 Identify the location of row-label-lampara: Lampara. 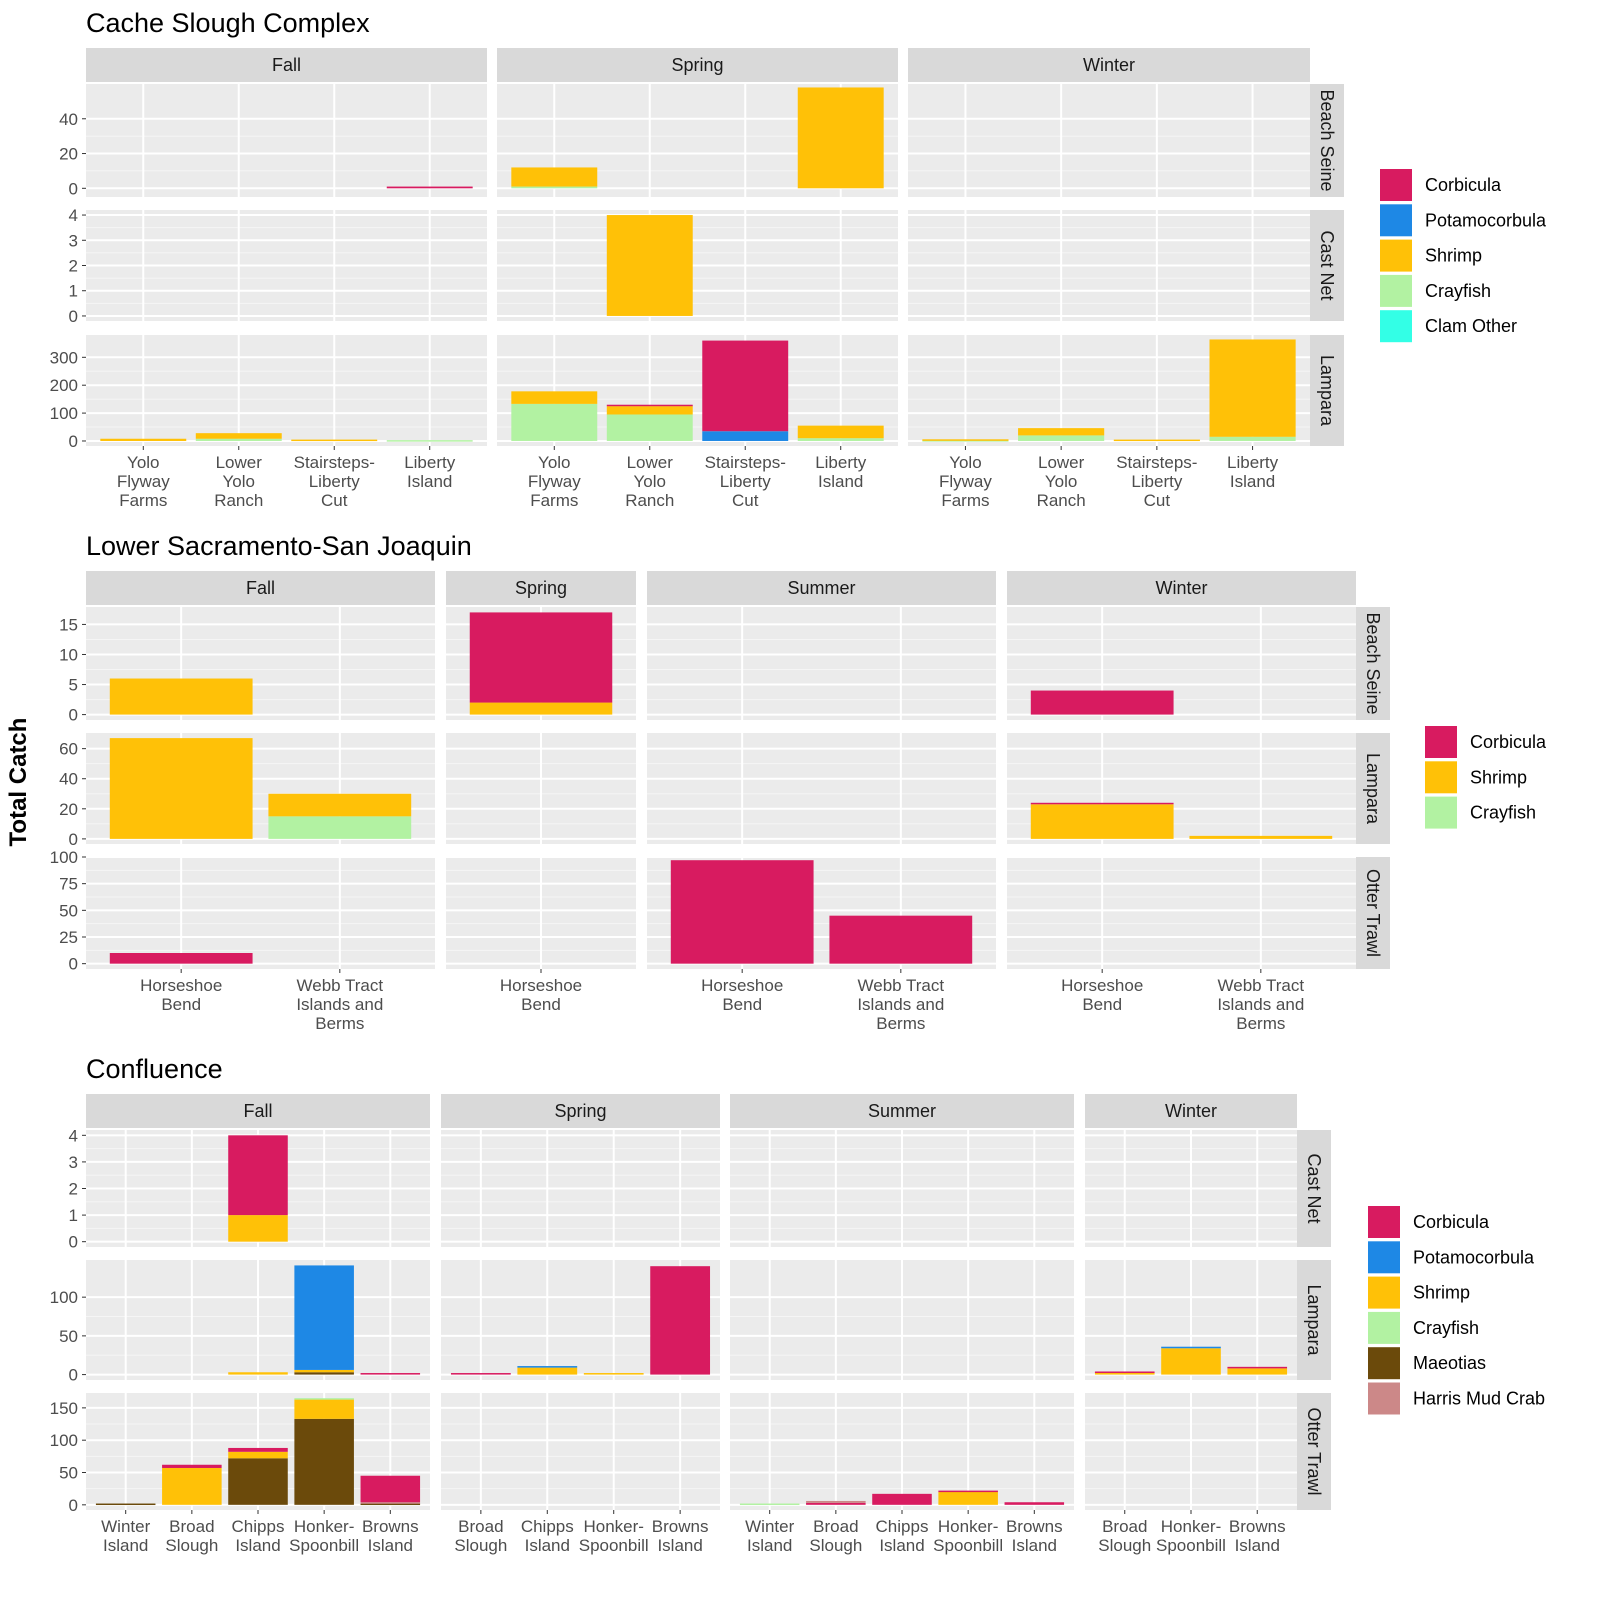
(1314, 1320).